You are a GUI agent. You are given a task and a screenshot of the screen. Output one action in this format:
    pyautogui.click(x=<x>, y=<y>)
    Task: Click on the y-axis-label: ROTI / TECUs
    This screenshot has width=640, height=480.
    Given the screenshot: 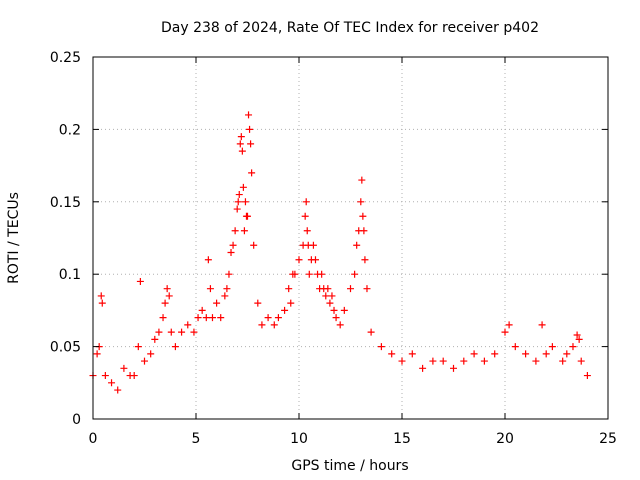 What is the action you would take?
    pyautogui.click(x=14, y=238)
    